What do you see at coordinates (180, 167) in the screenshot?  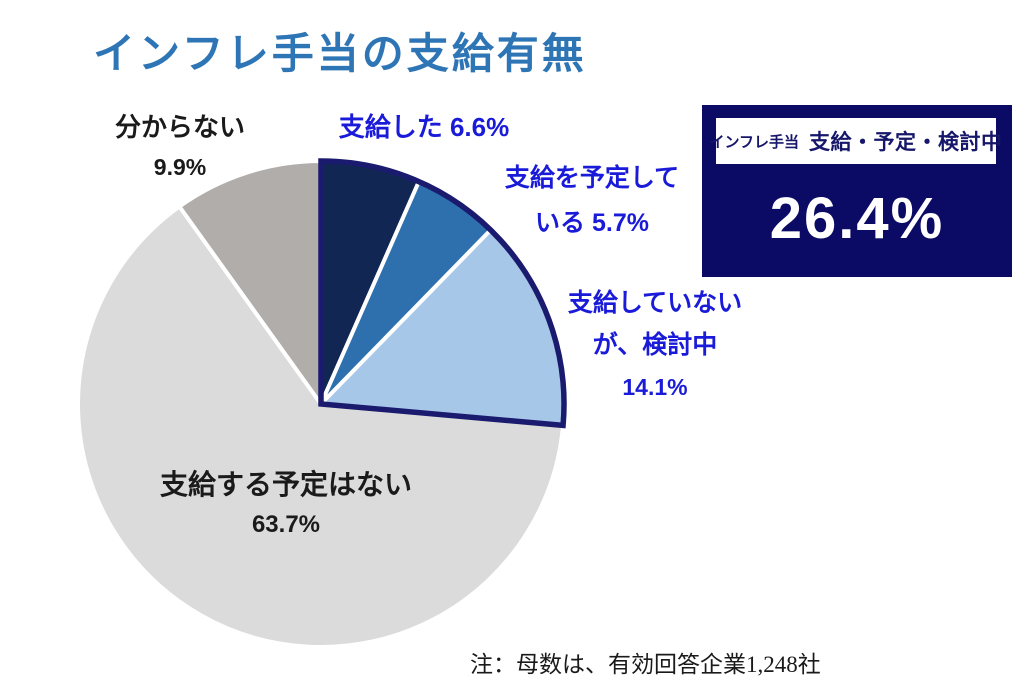 I see `label-unknown-value: 9.9%` at bounding box center [180, 167].